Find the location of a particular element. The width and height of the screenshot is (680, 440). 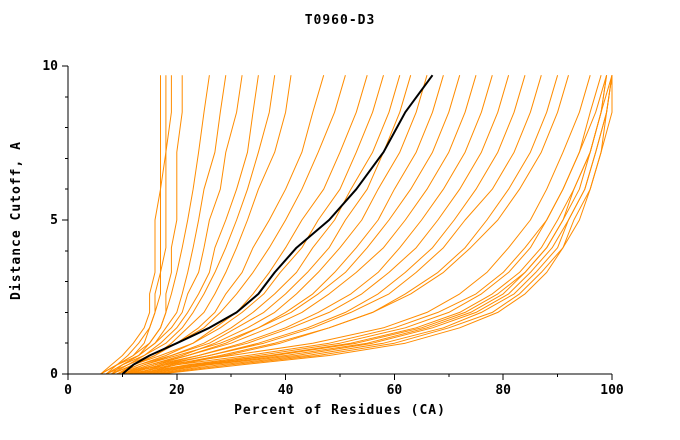

y-tick-label: 5 is located at coordinates (54, 220).